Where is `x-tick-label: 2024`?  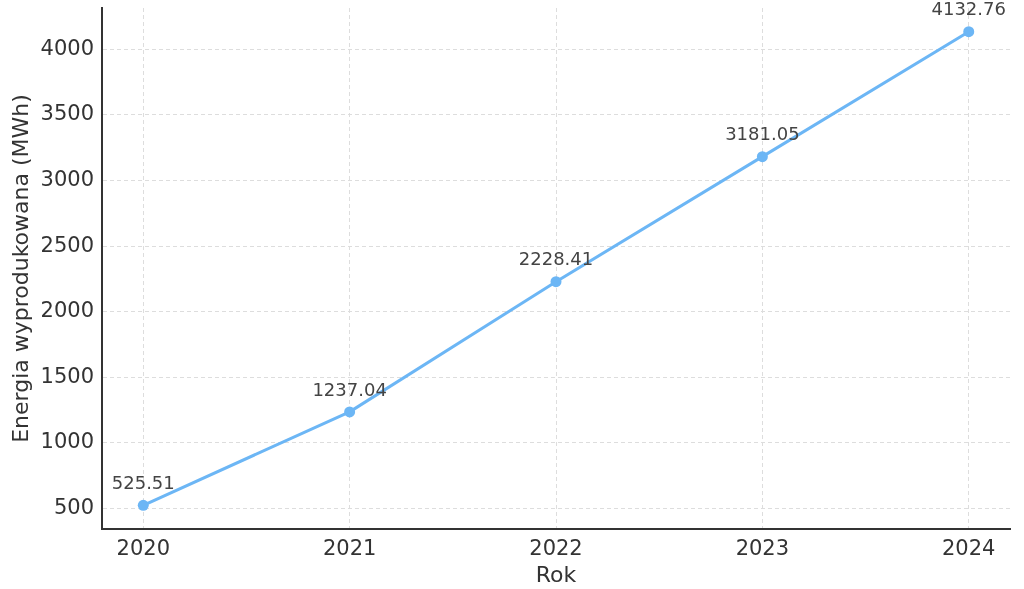
x-tick-label: 2024 is located at coordinates (969, 548).